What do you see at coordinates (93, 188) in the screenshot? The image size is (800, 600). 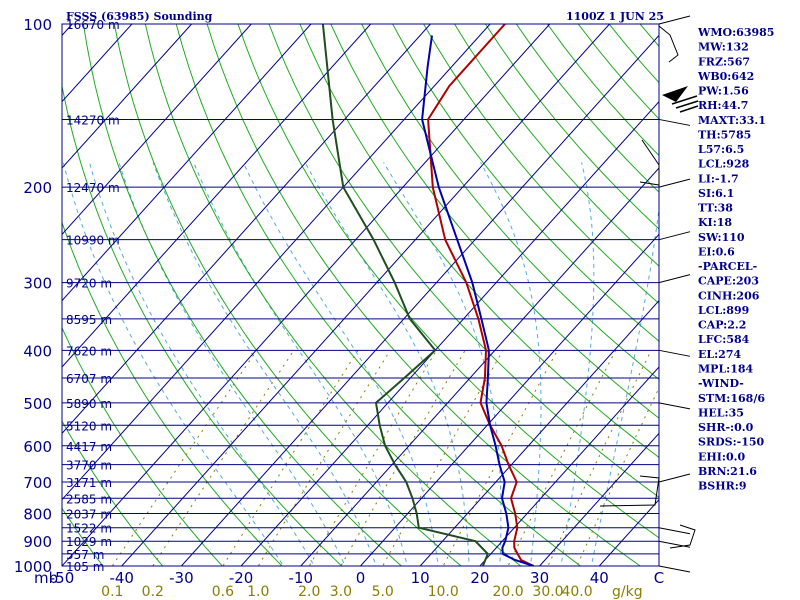 I see `height-label: 12470 m` at bounding box center [93, 188].